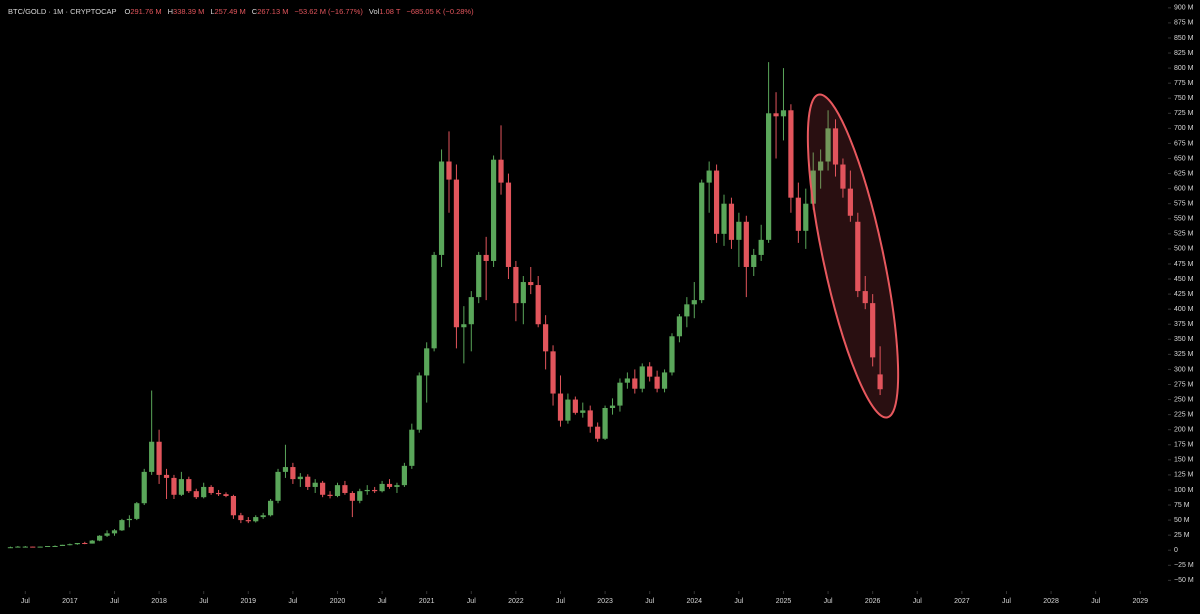 Image resolution: width=1200 pixels, height=614 pixels. Describe the element at coordinates (1184, 234) in the screenshot. I see `y-tick-label: 525 M` at that location.